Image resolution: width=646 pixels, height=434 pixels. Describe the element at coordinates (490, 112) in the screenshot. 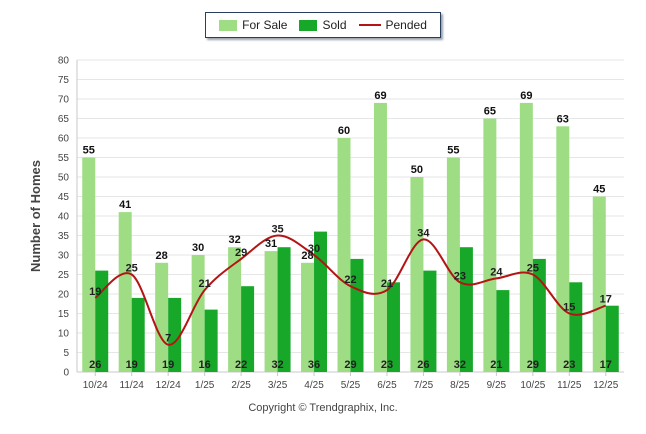

I see `for-sale-value-label: 65` at that location.